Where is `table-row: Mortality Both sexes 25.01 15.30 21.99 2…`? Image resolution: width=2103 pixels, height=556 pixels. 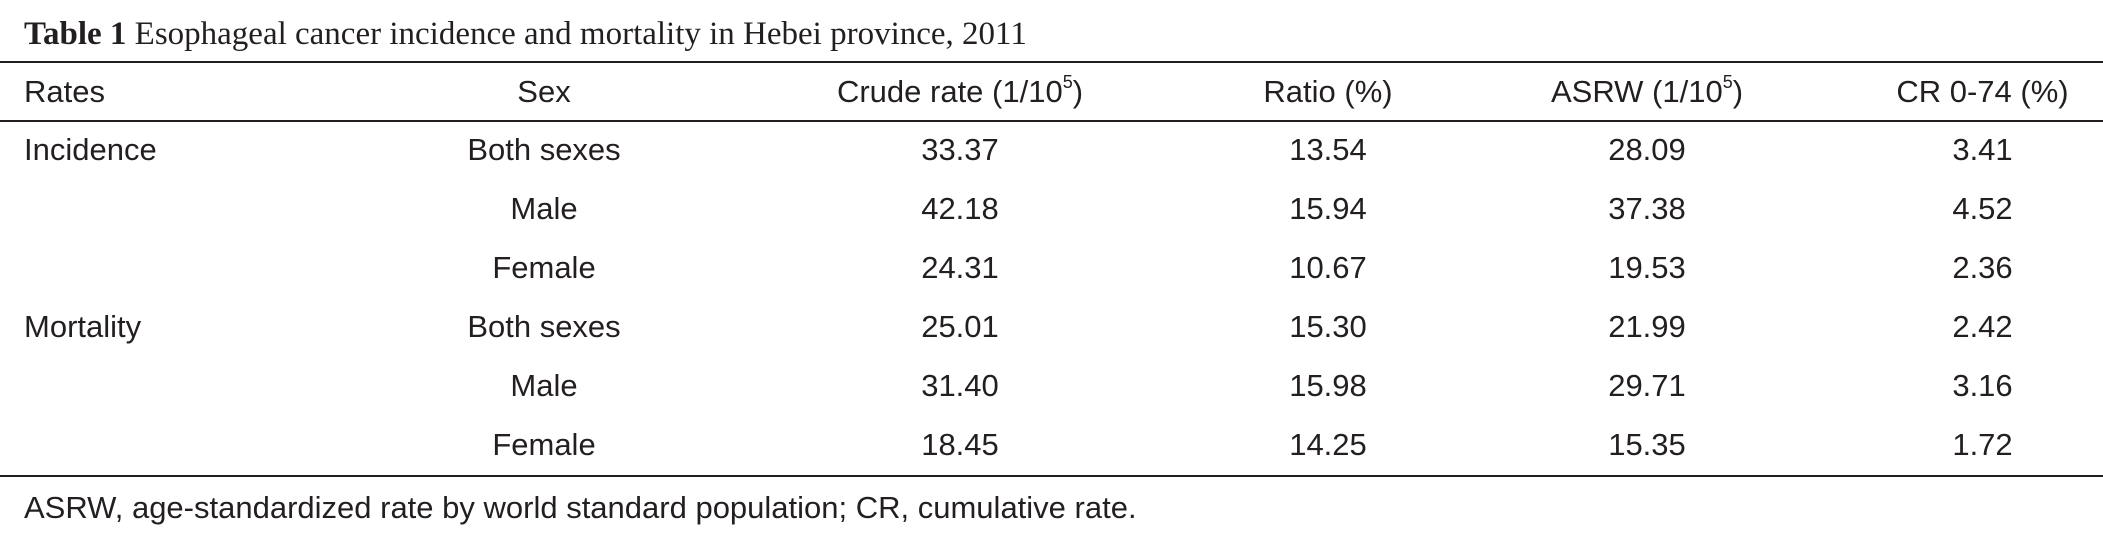 table-row: Mortality Both sexes 25.01 15.30 21.99 2… is located at coordinates (1051, 326).